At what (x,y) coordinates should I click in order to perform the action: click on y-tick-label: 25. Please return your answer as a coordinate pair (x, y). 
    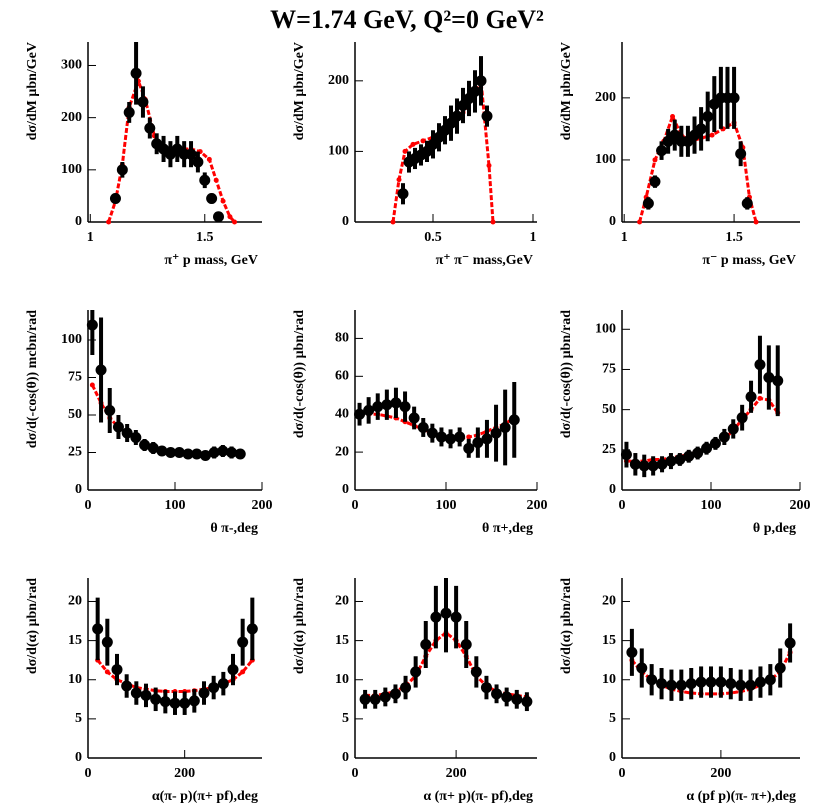
    Looking at the image, I should click on (609, 449).